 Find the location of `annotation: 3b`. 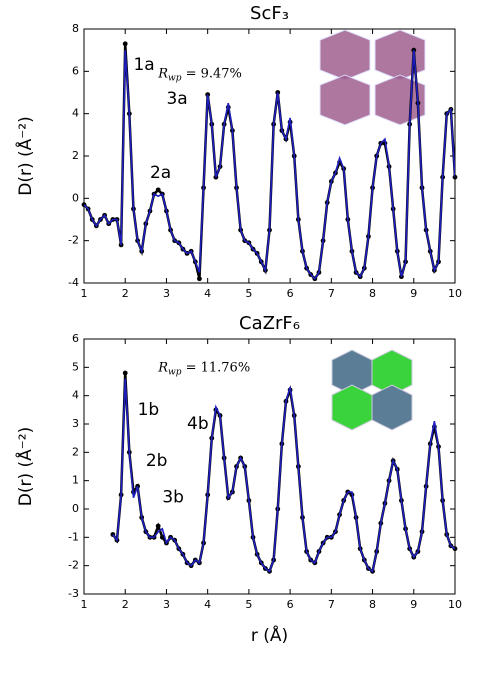

annotation: 3b is located at coordinates (173, 498).